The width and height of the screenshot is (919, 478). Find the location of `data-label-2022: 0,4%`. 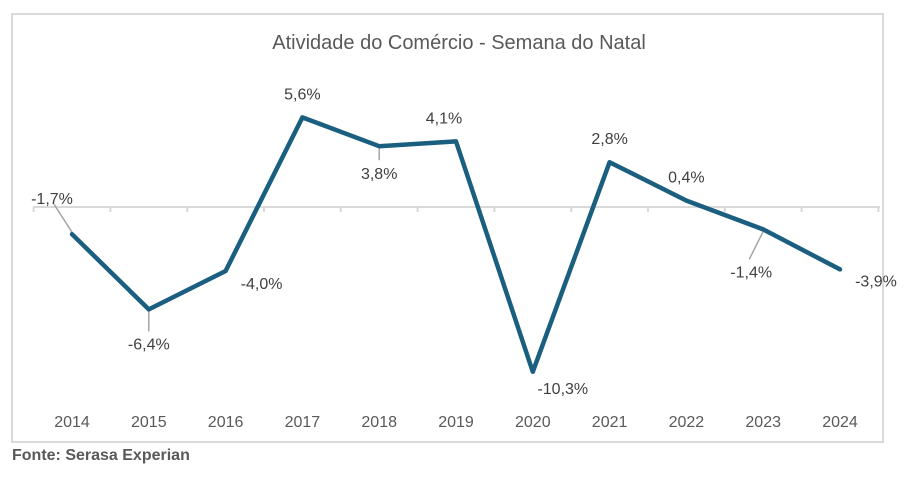

data-label-2022: 0,4% is located at coordinates (686, 178).